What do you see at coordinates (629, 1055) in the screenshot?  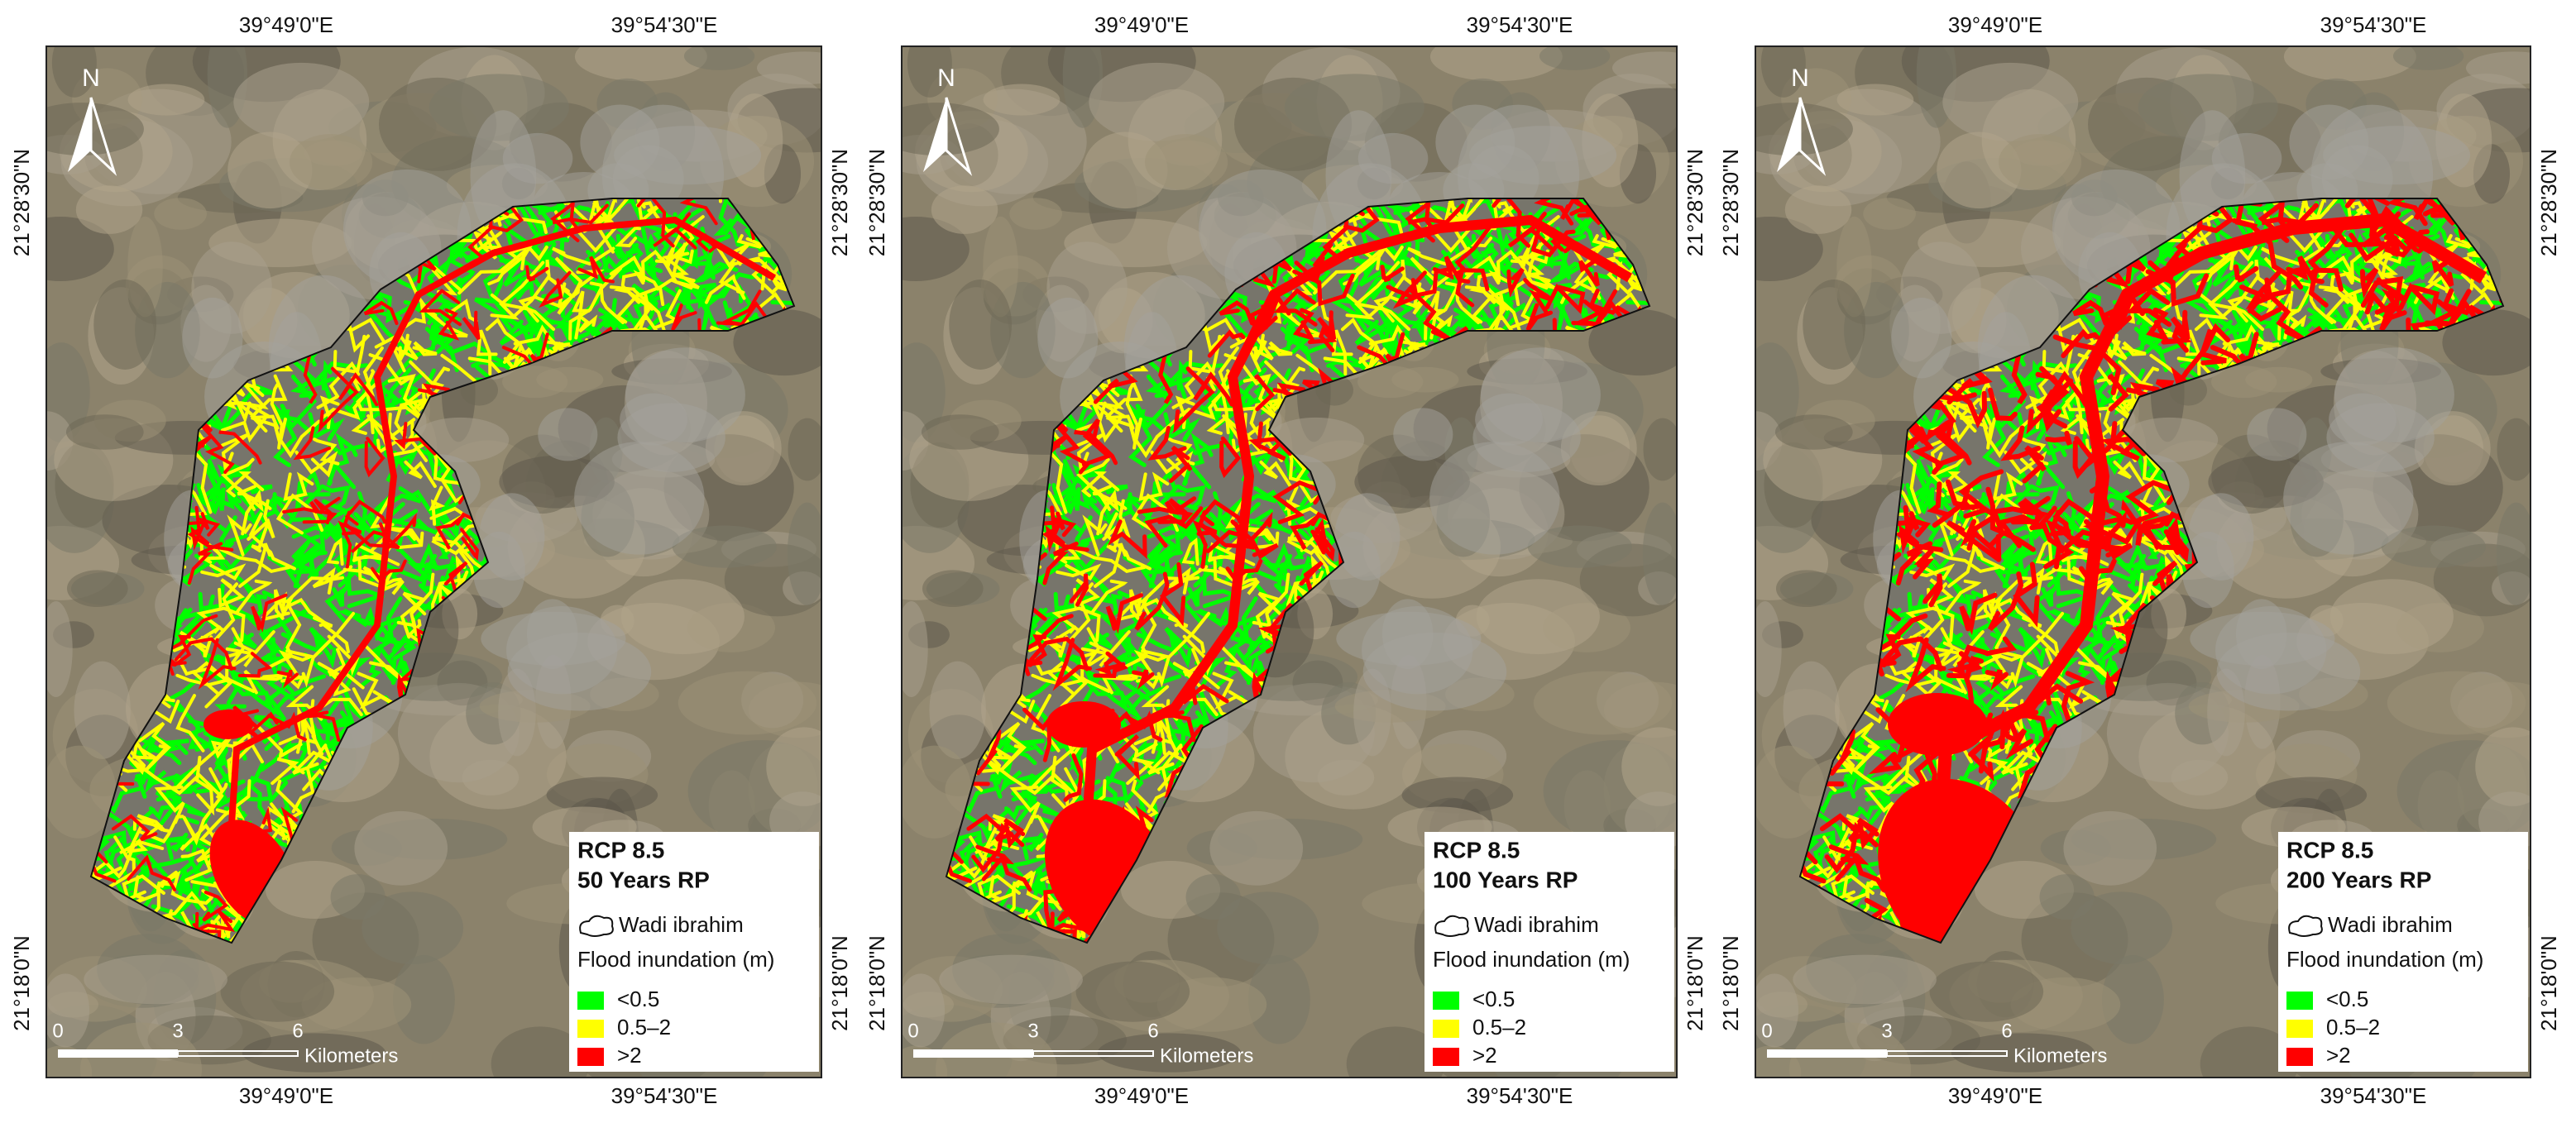 I see `legend-class: >2` at bounding box center [629, 1055].